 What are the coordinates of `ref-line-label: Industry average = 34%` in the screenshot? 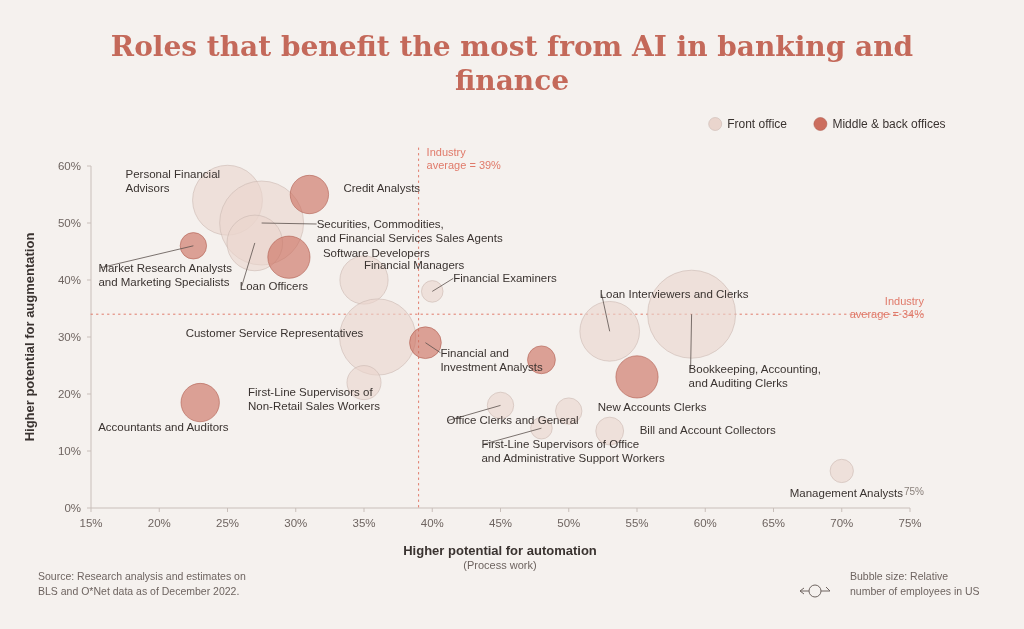 It's located at (887, 308).